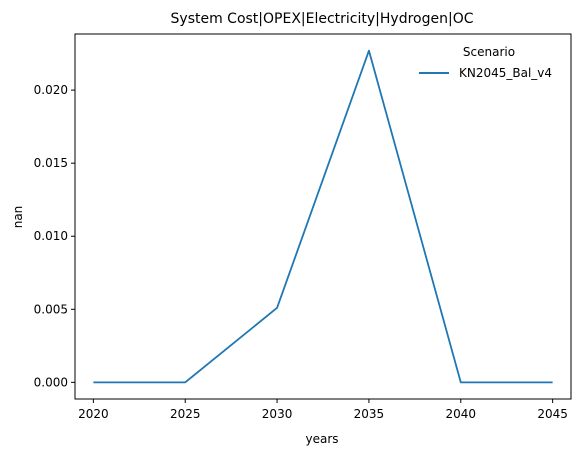 The image size is (580, 456). Describe the element at coordinates (369, 414) in the screenshot. I see `x-tick-label: 2035` at that location.